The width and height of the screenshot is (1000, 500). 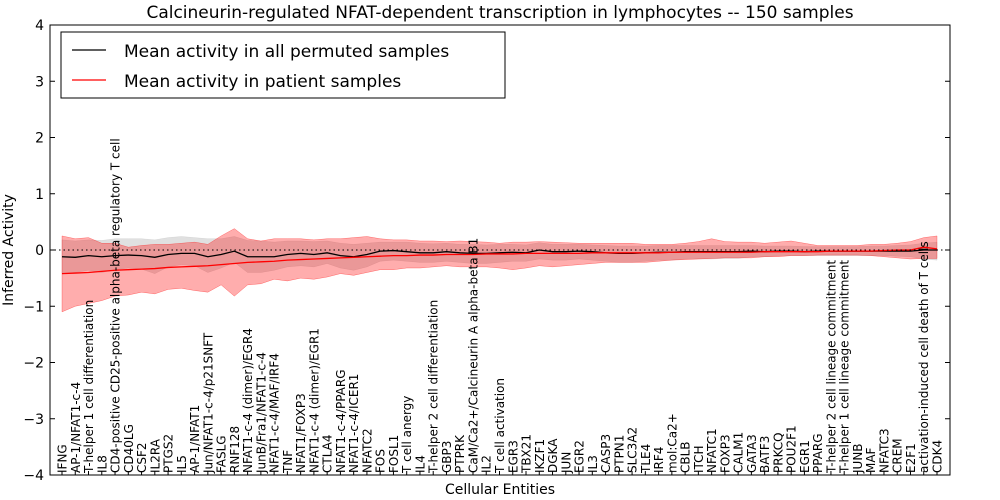 I want to click on series-line-patient, so click(x=499, y=260).